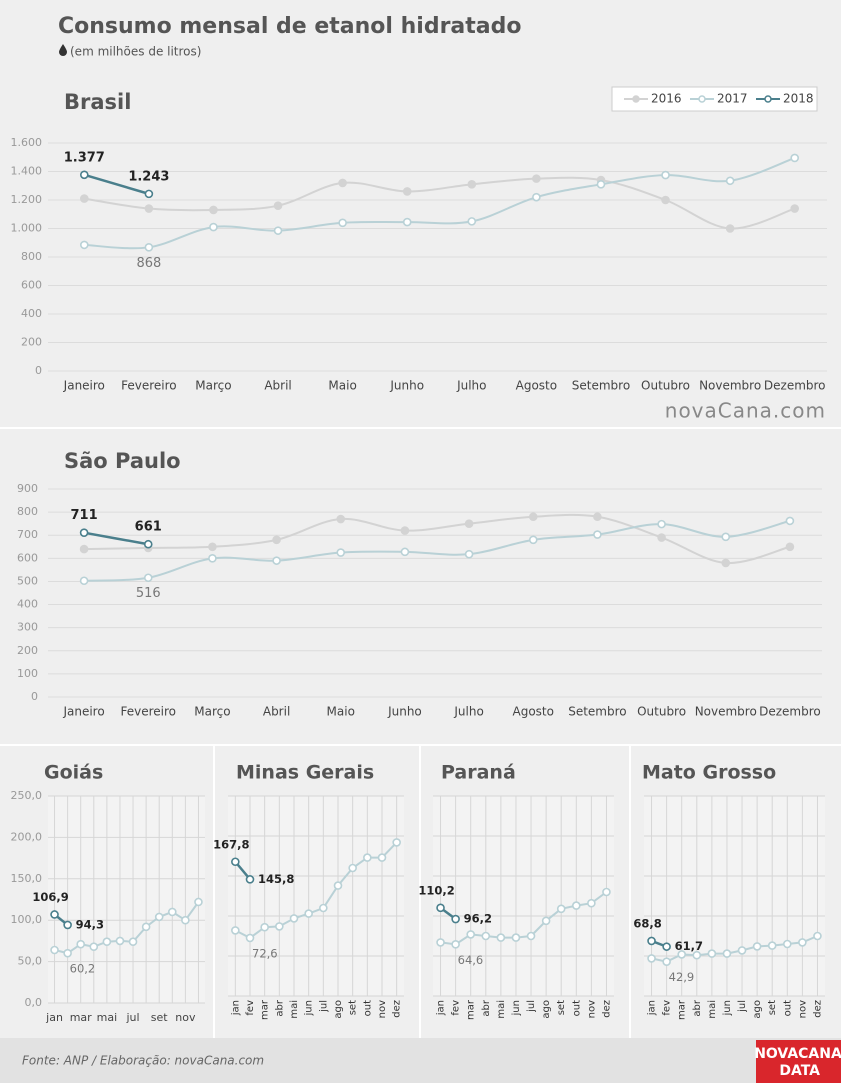 Image resolution: width=841 pixels, height=1083 pixels. I want to click on y-tick-label: 1.400, so click(27, 171).